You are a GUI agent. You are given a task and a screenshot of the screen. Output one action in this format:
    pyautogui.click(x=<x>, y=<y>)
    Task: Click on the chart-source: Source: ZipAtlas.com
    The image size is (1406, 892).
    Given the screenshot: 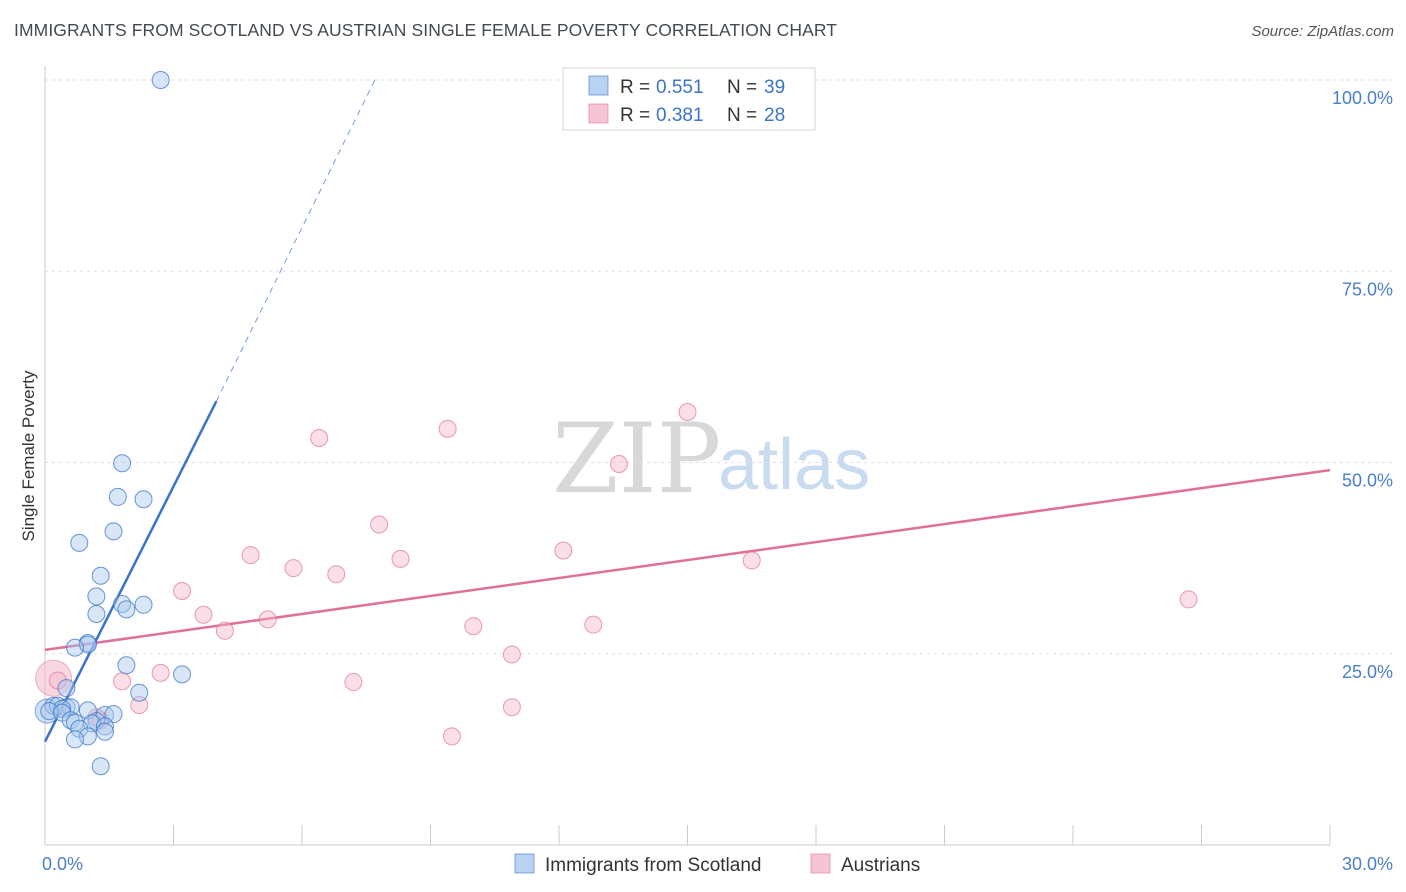 What is the action you would take?
    pyautogui.click(x=1322, y=31)
    